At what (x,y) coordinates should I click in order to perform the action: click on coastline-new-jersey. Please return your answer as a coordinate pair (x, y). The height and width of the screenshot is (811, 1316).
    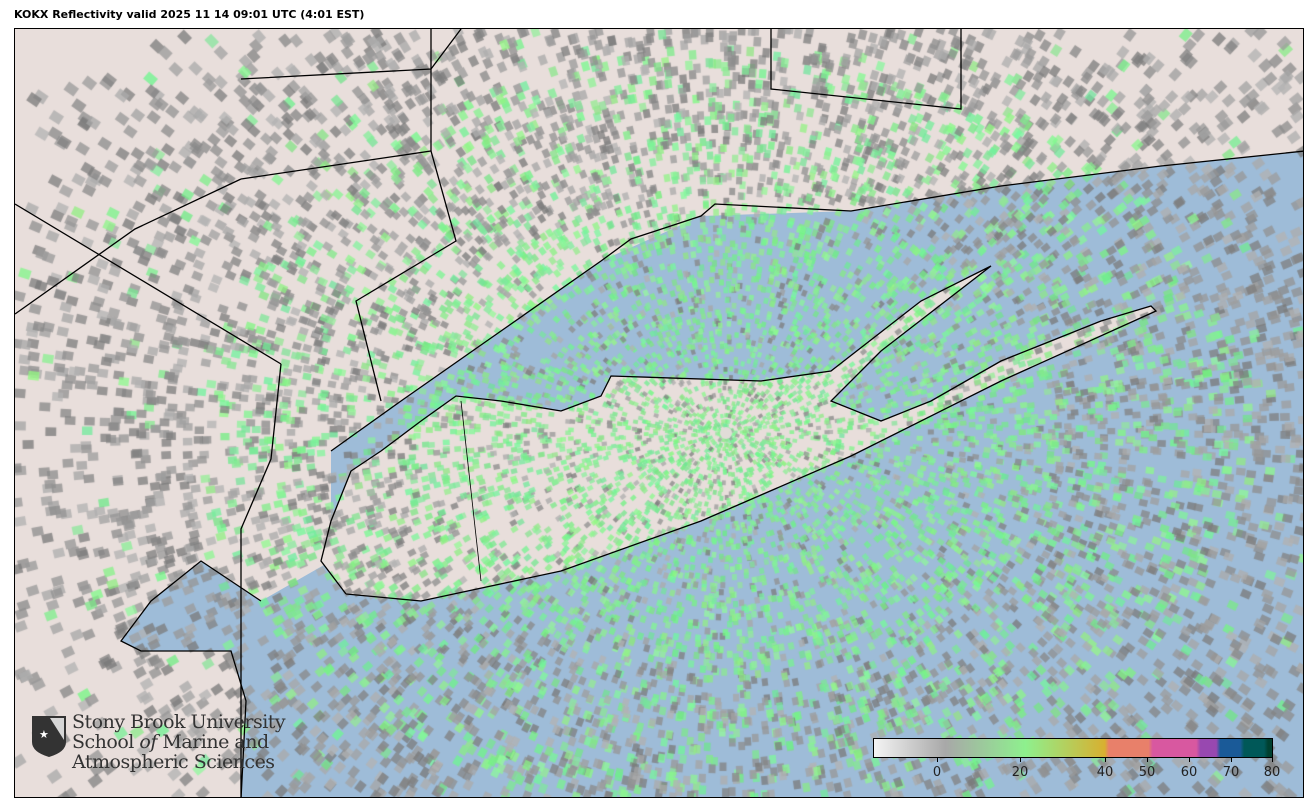
    Looking at the image, I should click on (191, 678).